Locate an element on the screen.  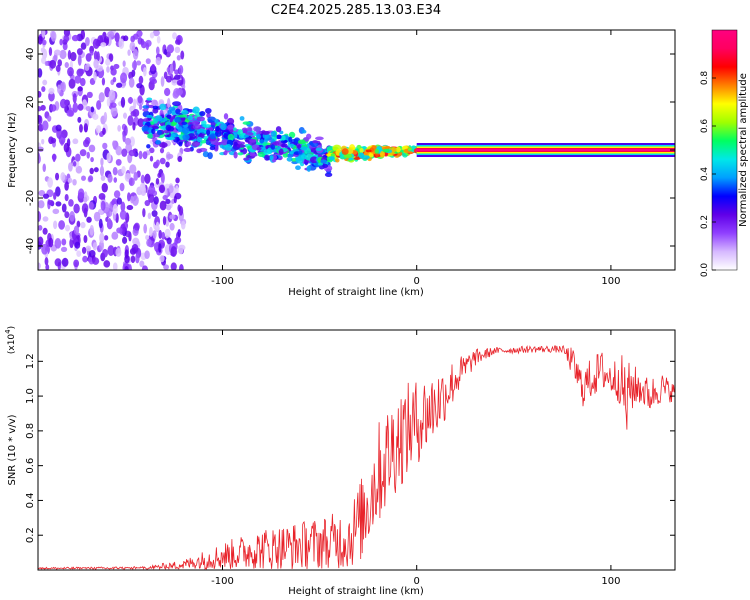
snr-xaxis-tick-label: -100 is located at coordinates (222, 581).